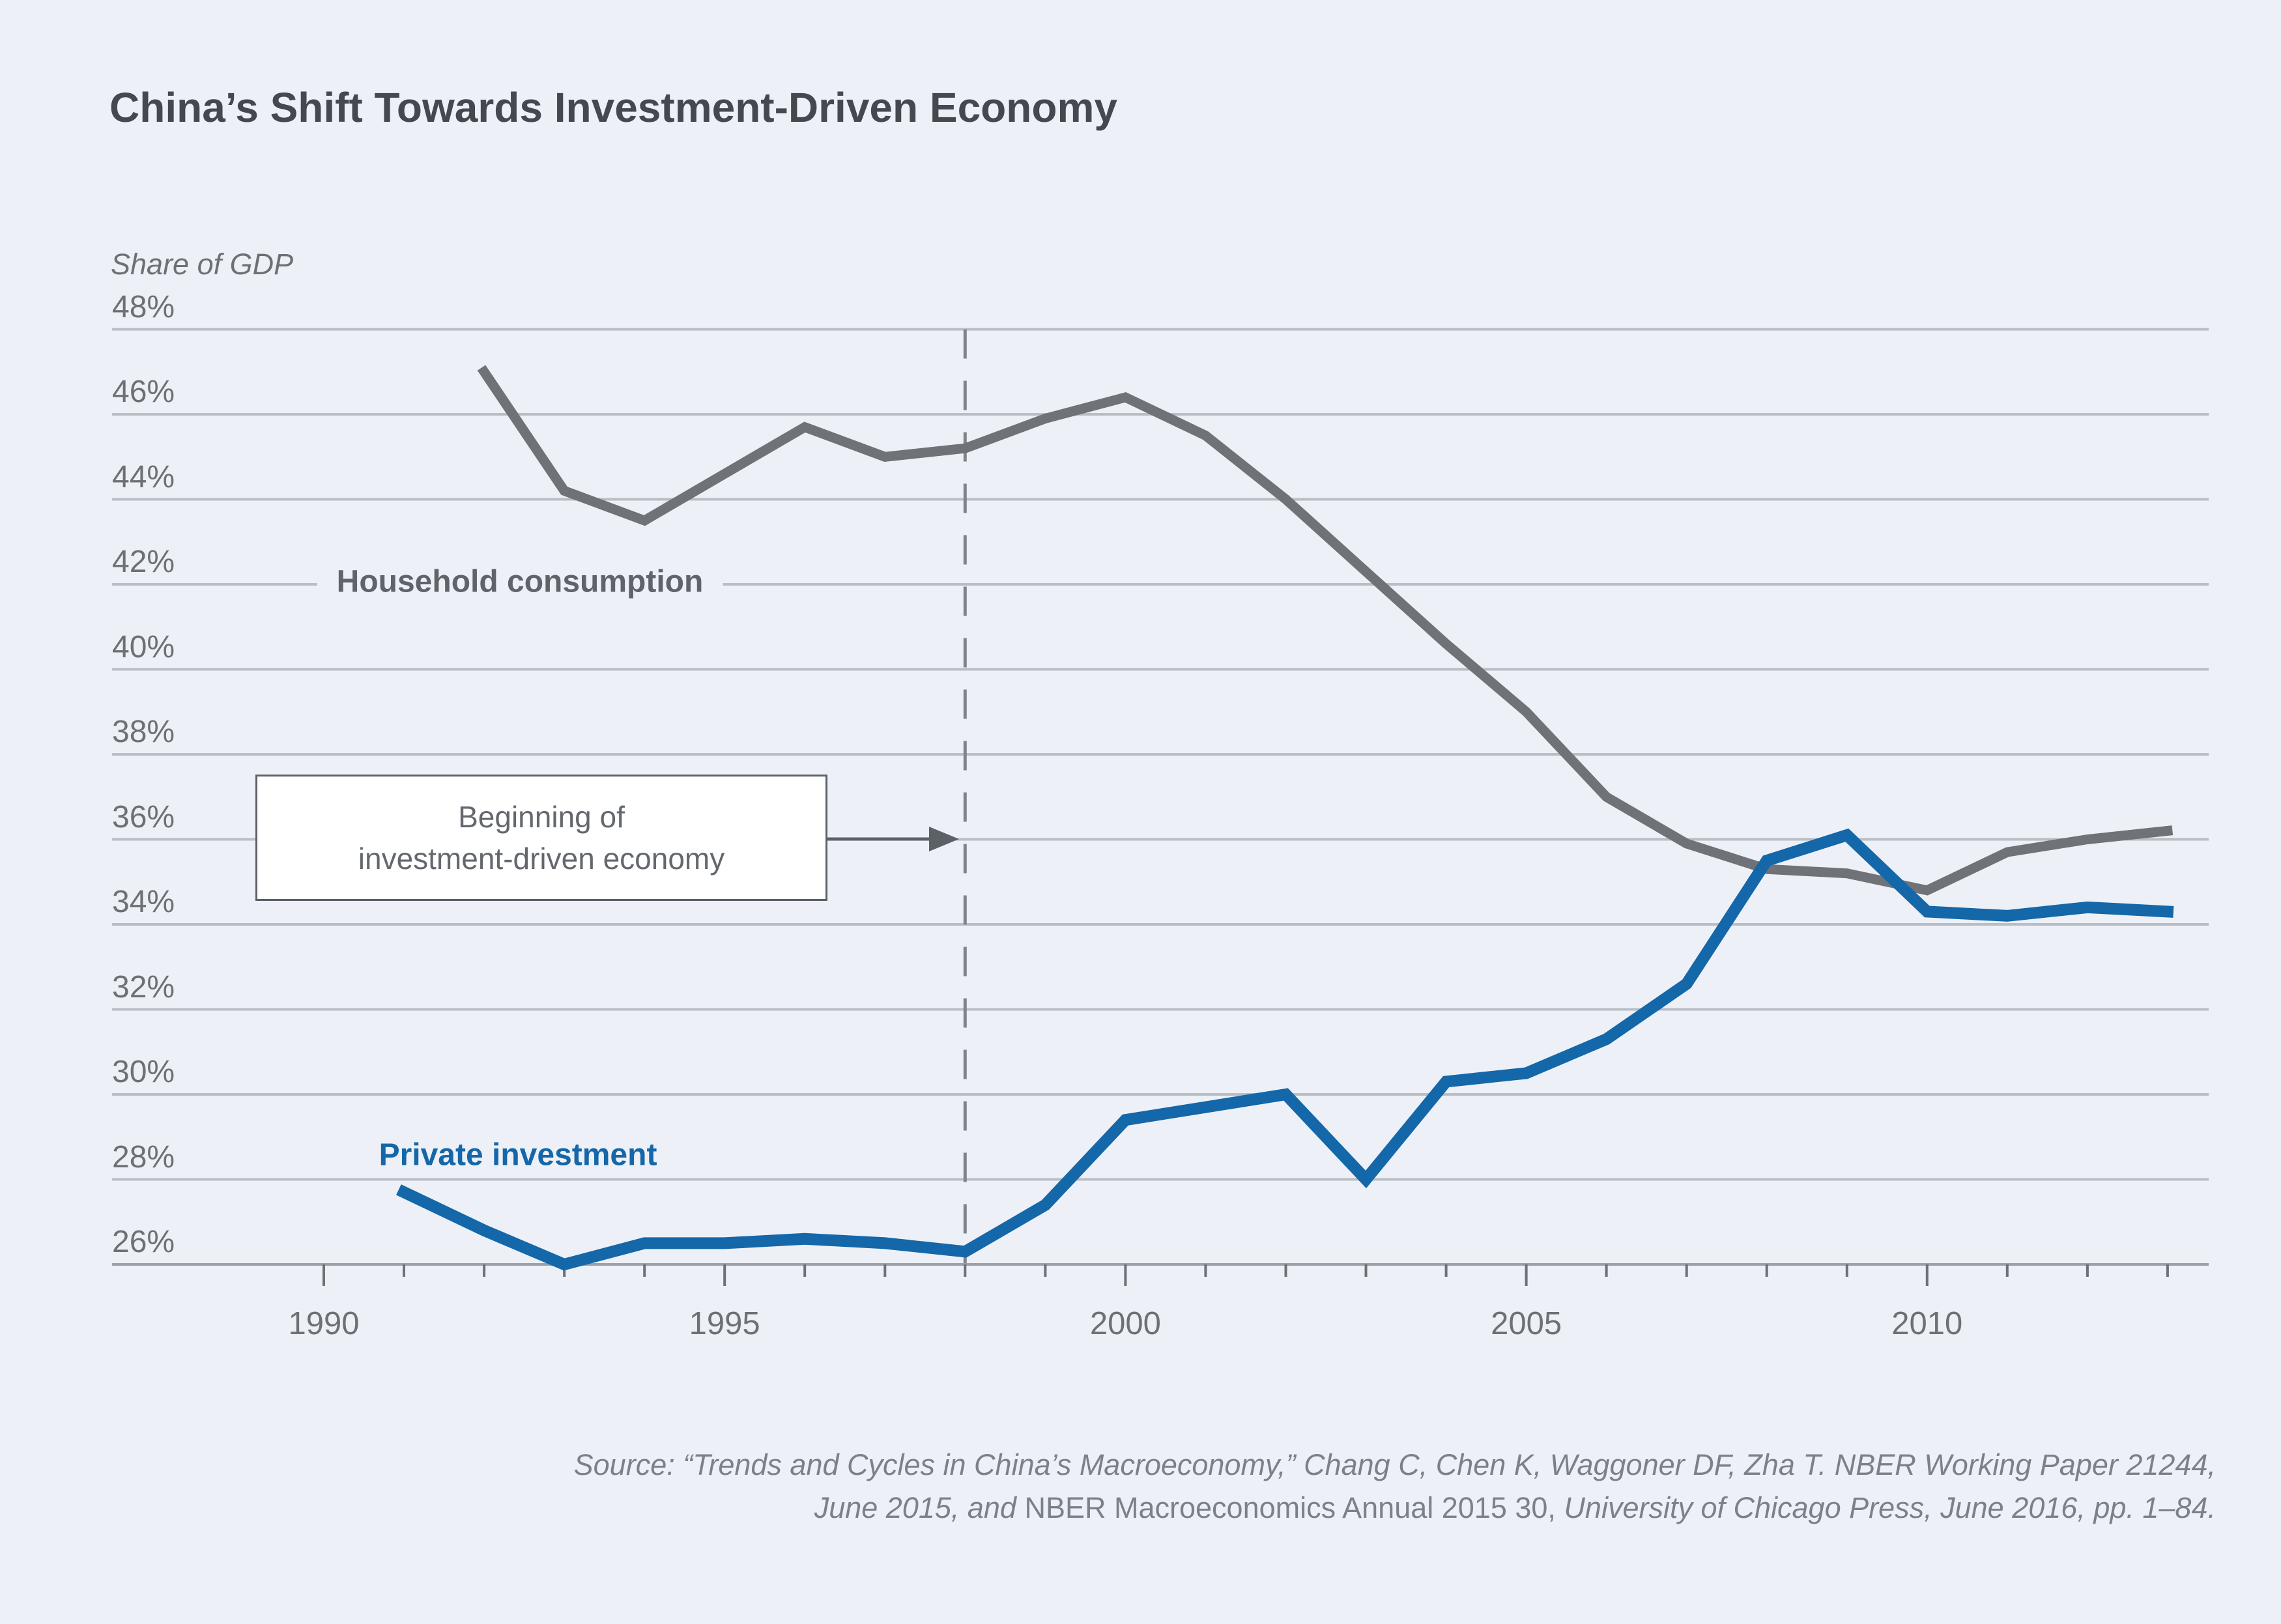 The image size is (2281, 1624). What do you see at coordinates (143, 306) in the screenshot?
I see `y-tick-label-48: 48%` at bounding box center [143, 306].